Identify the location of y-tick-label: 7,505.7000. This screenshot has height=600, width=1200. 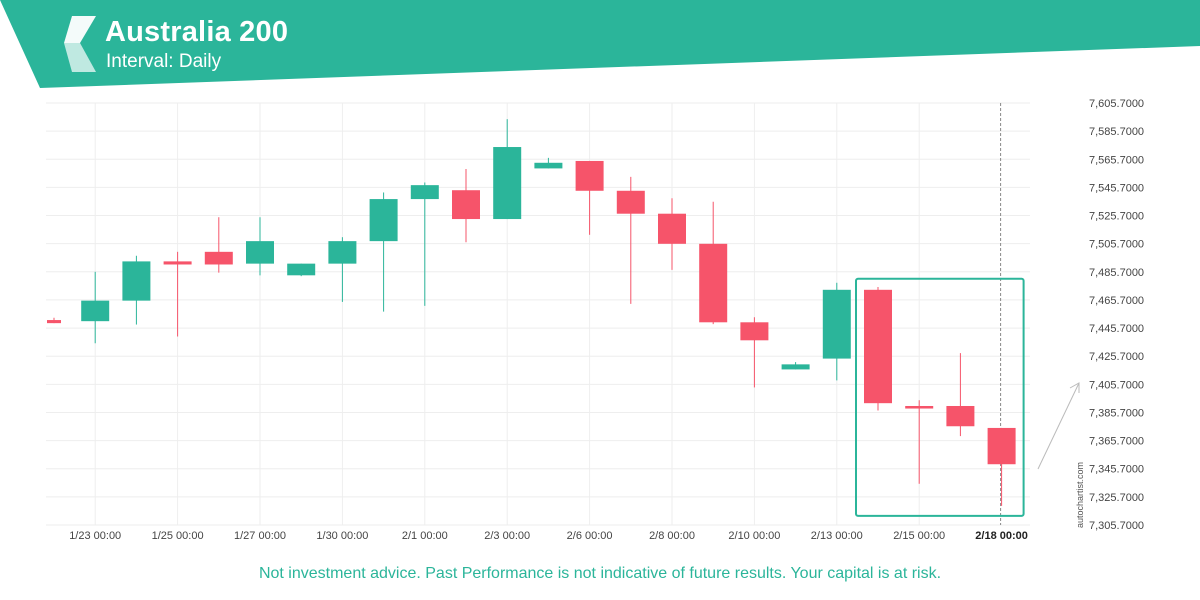
(1116, 245).